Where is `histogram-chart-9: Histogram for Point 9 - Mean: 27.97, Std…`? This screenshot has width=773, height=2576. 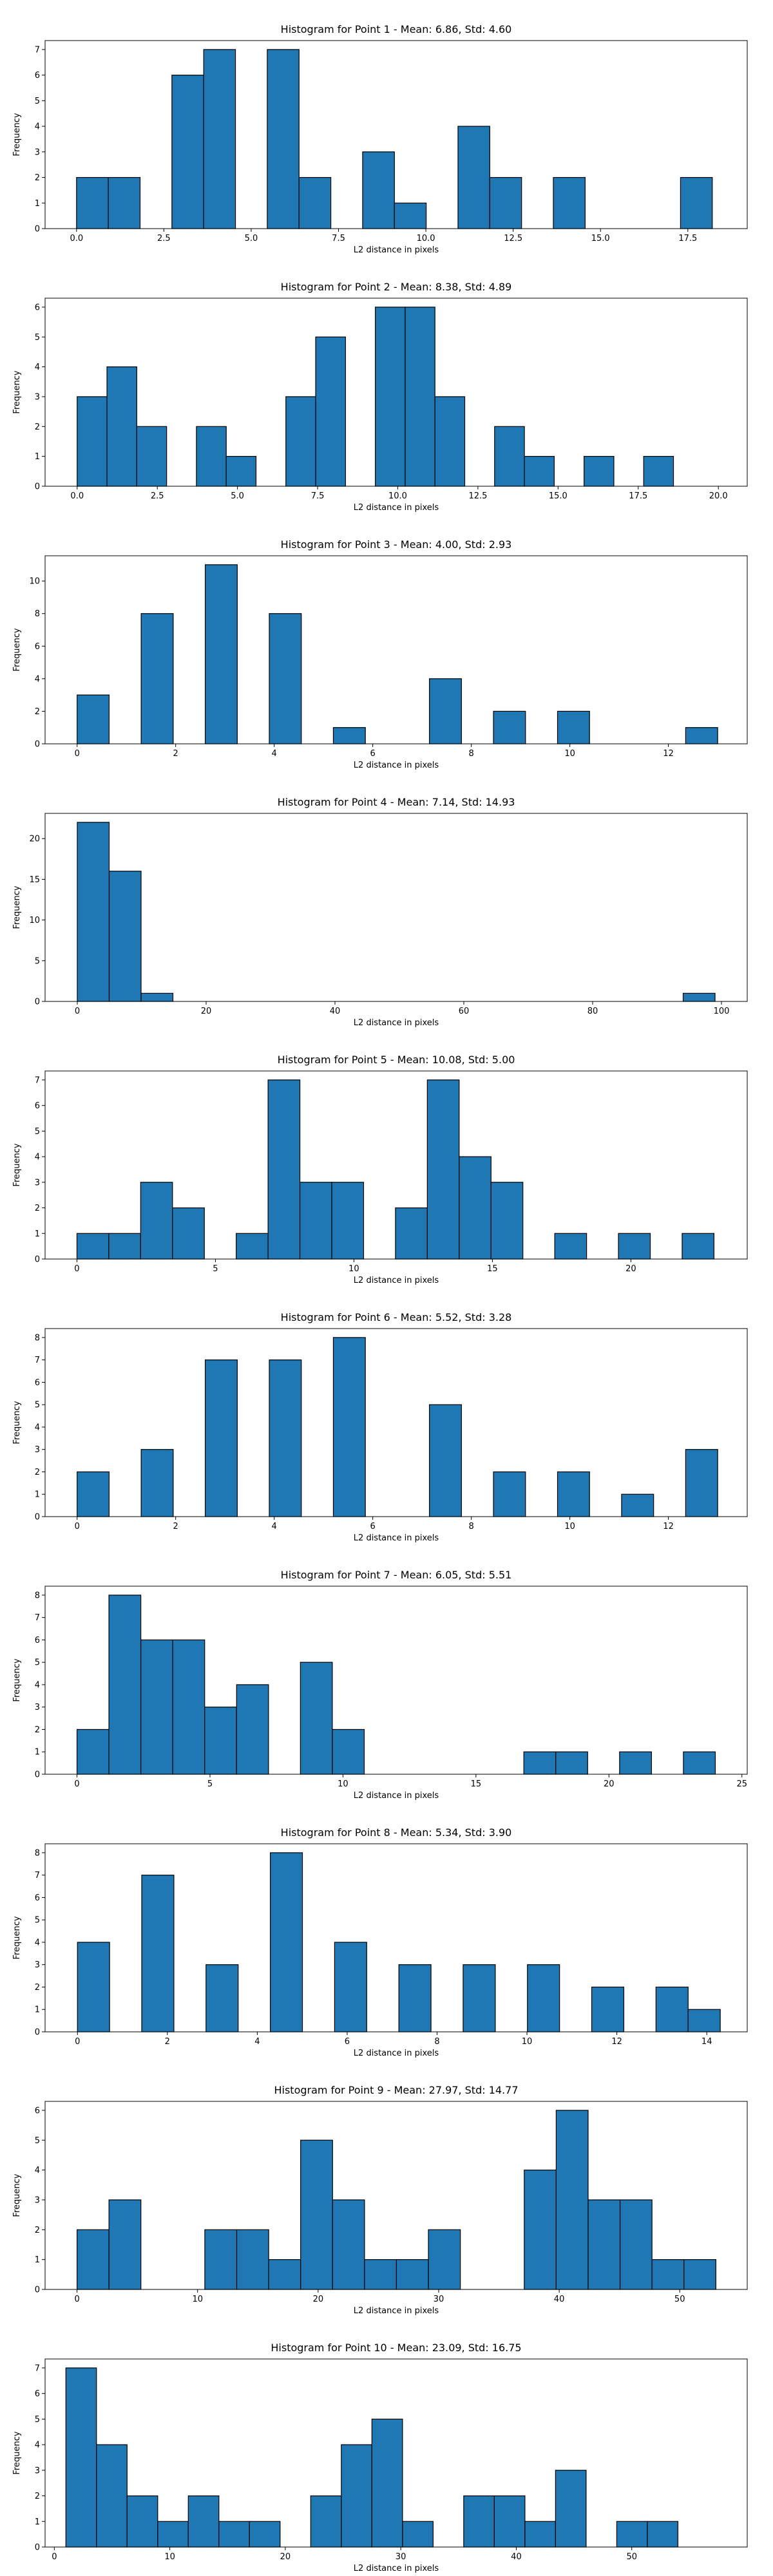 histogram-chart-9: Histogram for Point 9 - Mean: 27.97, Std… is located at coordinates (380, 2200).